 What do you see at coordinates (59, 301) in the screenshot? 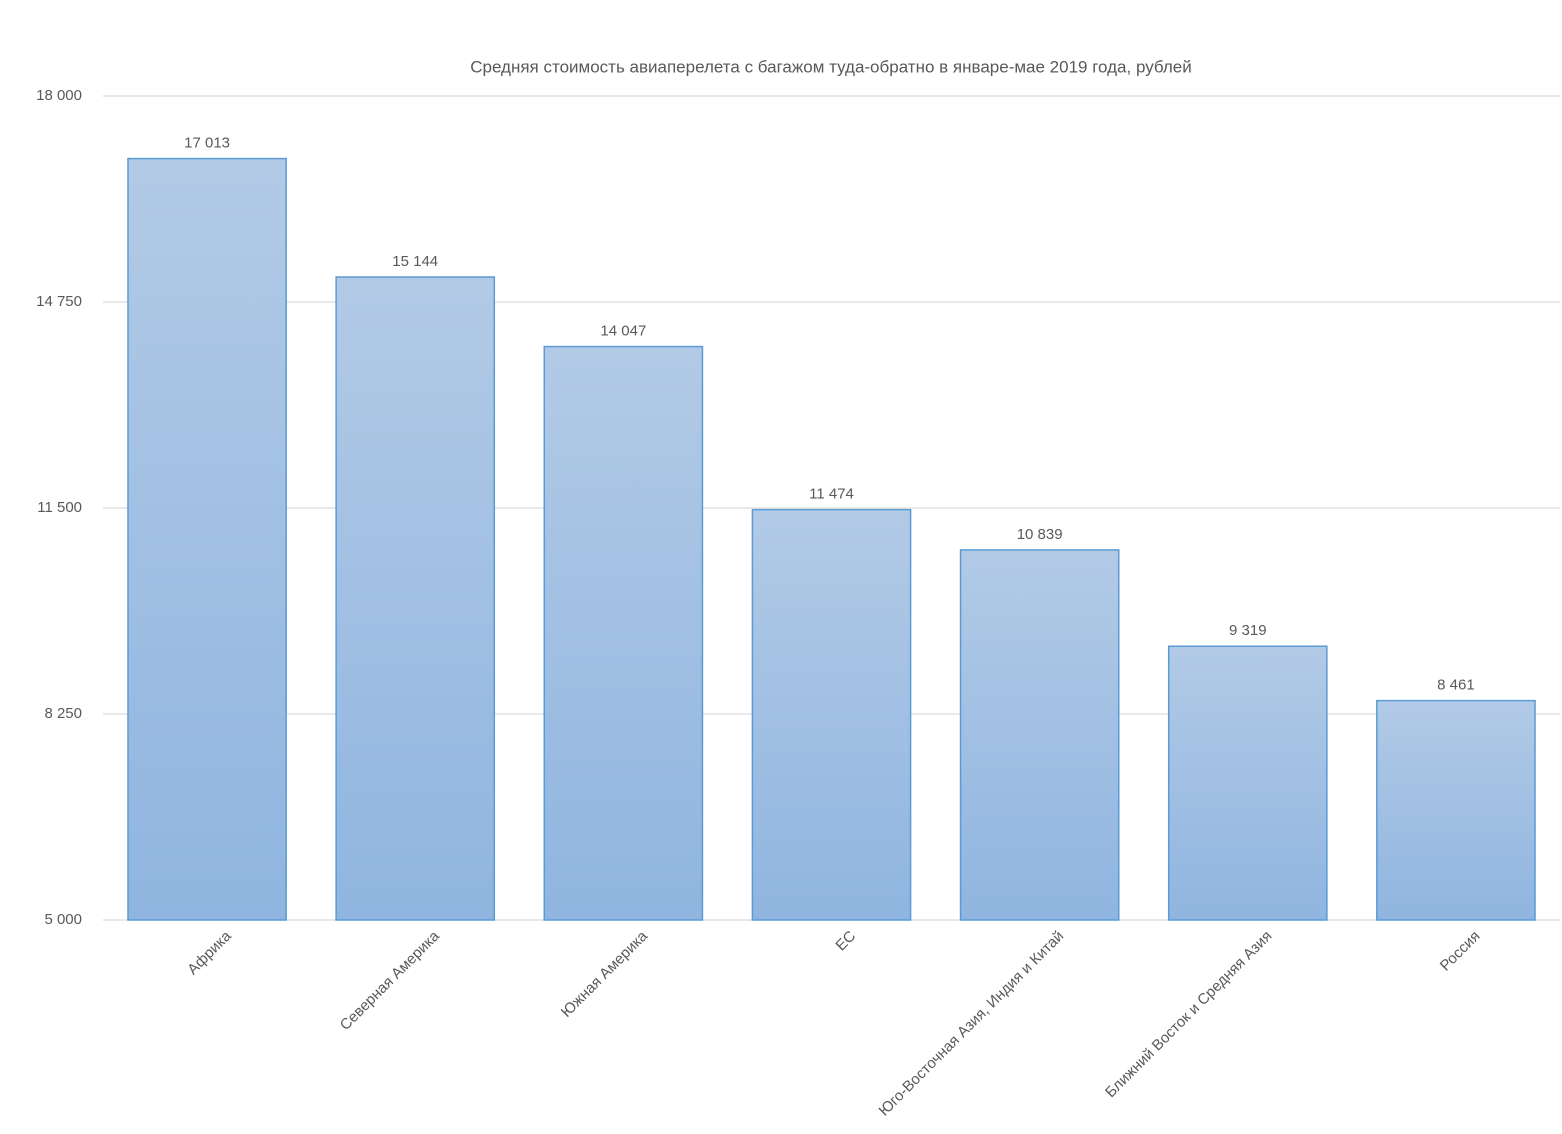
I see `y-tick-label: 14 750` at bounding box center [59, 301].